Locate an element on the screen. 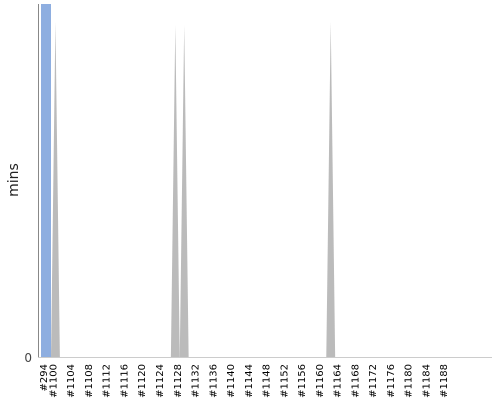  x-tick-label: #1100 is located at coordinates (53, 381).